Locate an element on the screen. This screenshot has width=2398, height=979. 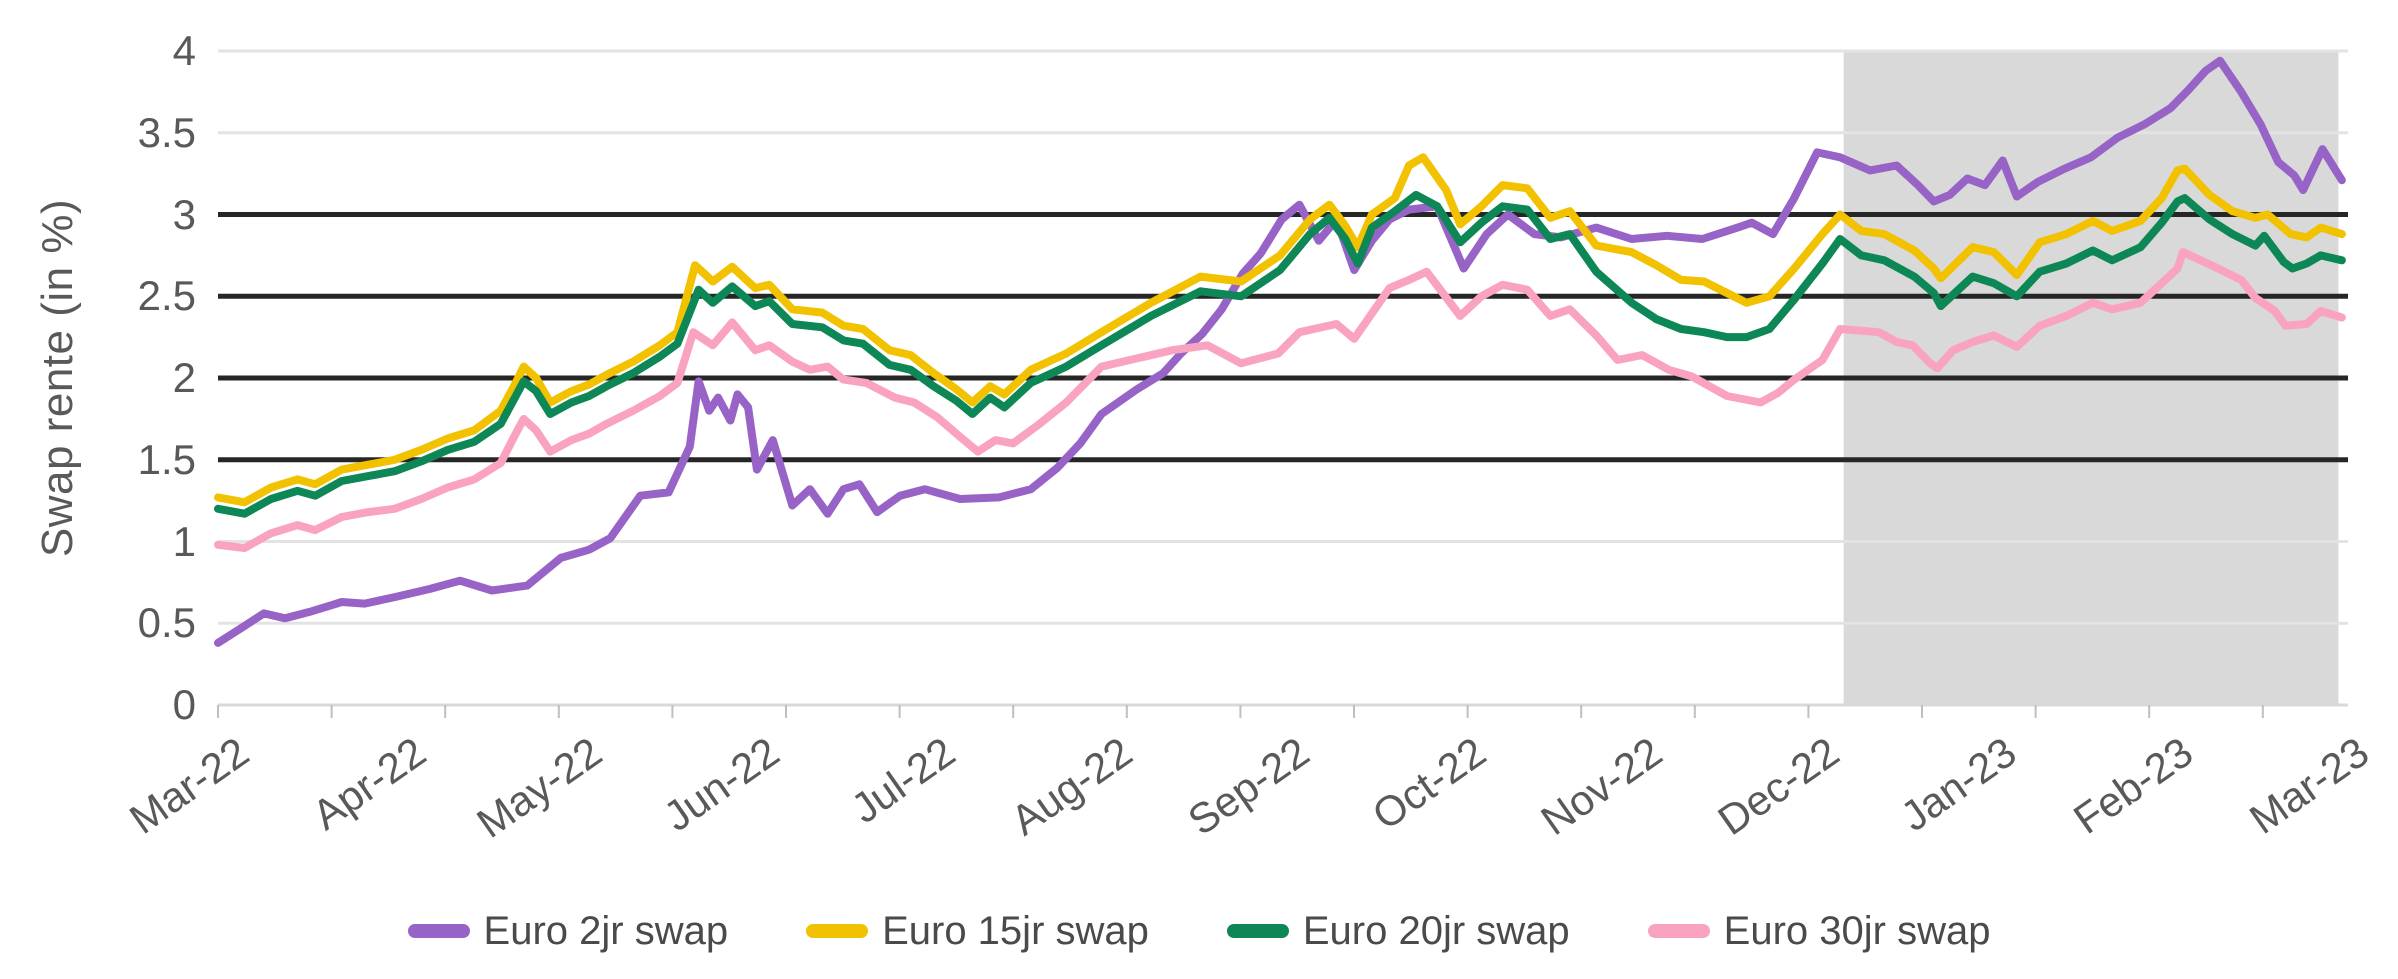
legend-item-euro-2jr-swap: Euro 2jr swap is located at coordinates (568, 931).